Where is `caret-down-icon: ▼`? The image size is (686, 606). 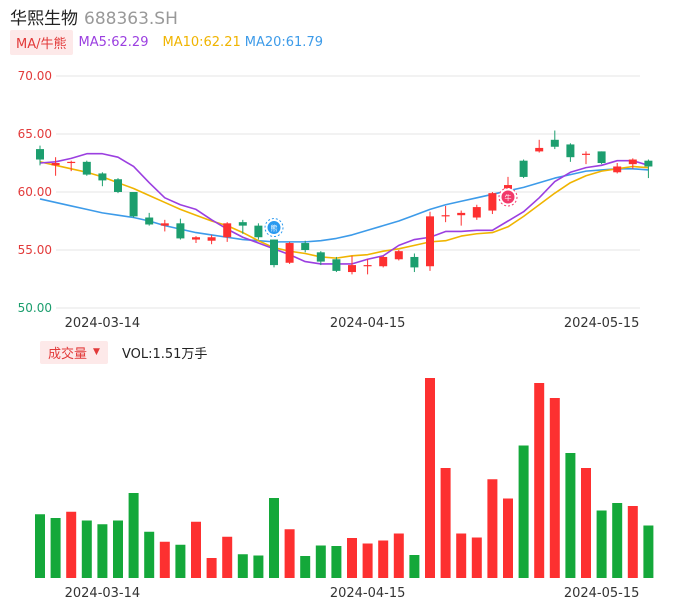 caret-down-icon: ▼ is located at coordinates (96, 352).